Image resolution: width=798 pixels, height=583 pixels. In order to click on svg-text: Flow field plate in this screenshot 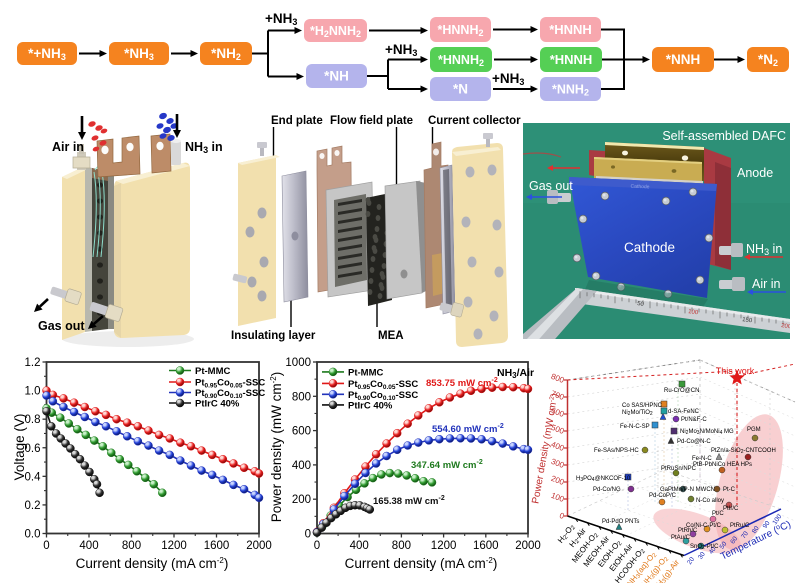, I will do `click(371, 121)`.